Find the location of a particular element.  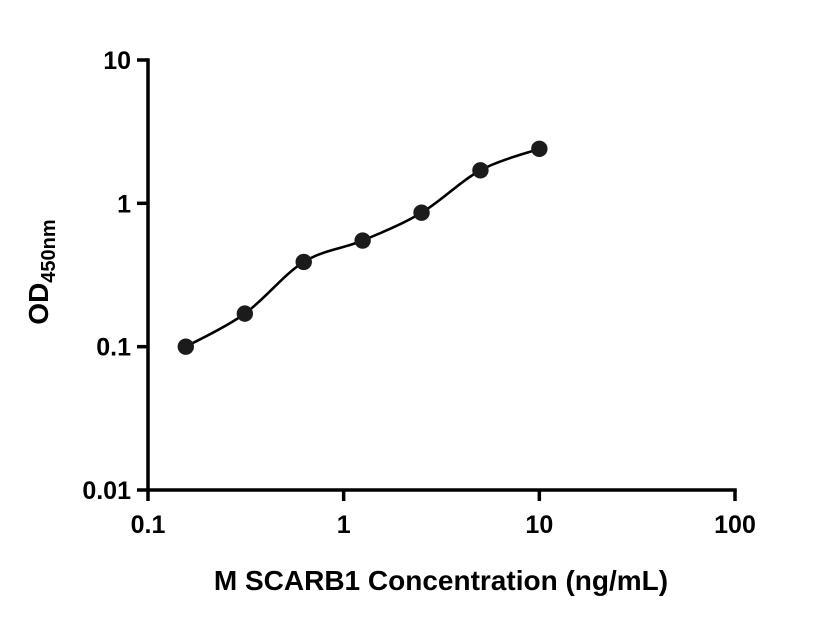

x-axis-tick-label: 10 is located at coordinates (539, 525).